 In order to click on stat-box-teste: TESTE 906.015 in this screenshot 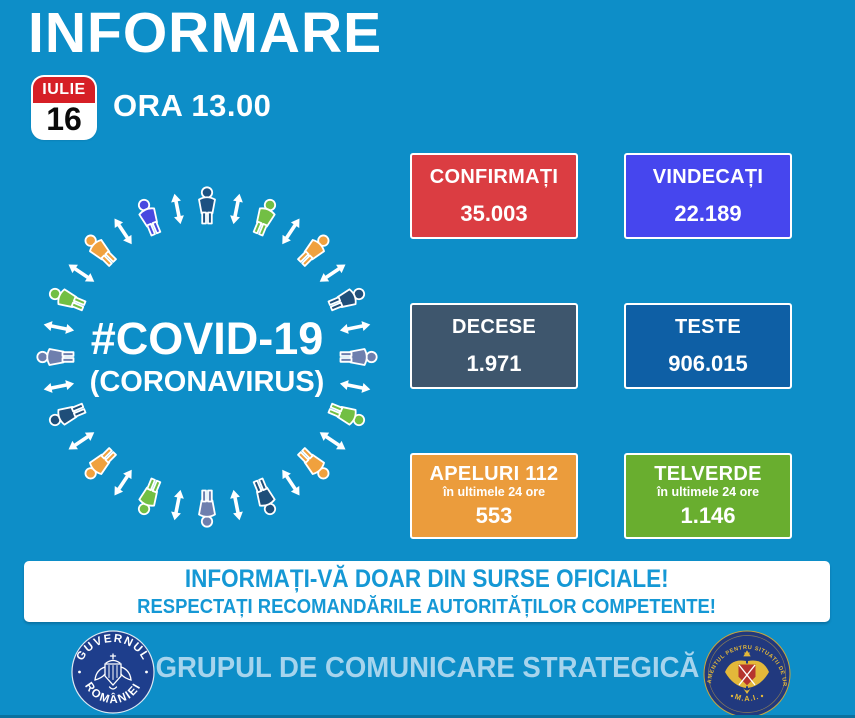, I will do `click(708, 346)`.